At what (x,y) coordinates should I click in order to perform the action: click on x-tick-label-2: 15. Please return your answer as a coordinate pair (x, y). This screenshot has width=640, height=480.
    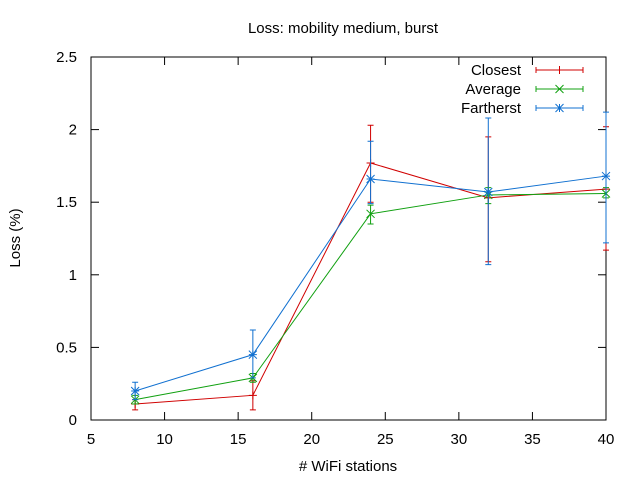
    Looking at the image, I should click on (238, 439).